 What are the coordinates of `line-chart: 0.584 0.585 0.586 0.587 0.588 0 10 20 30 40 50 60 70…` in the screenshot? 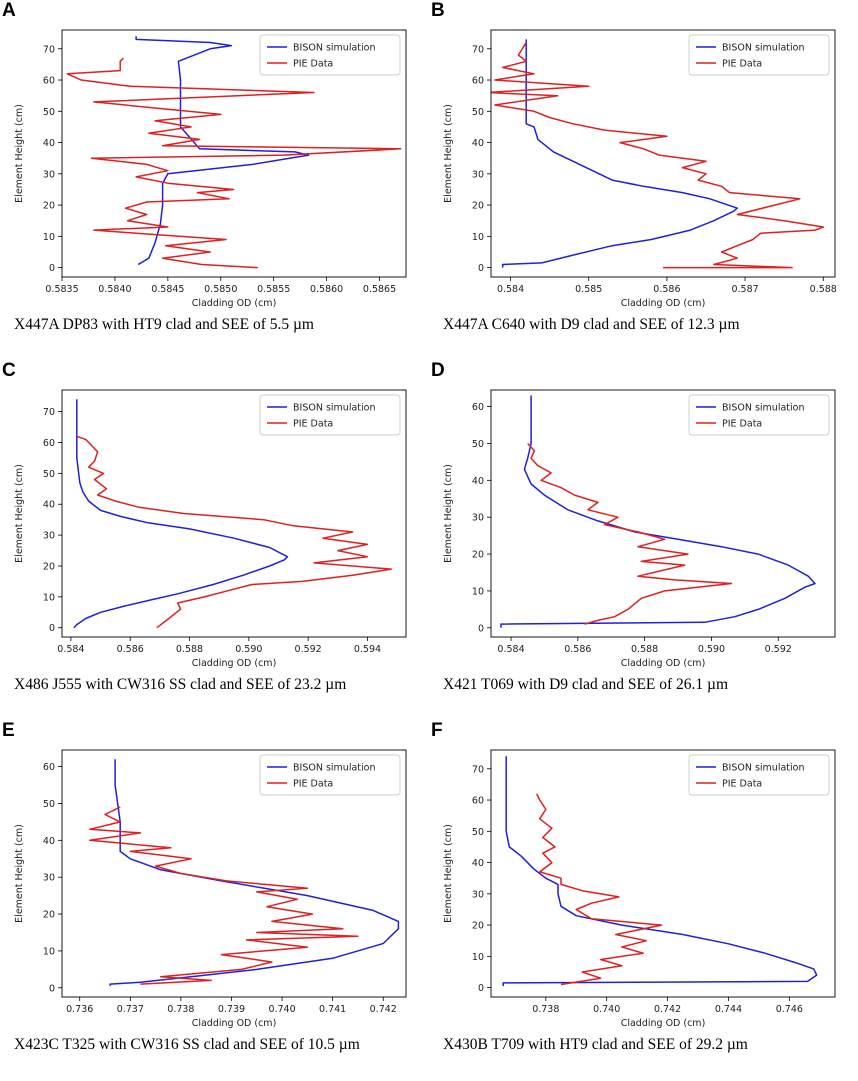 It's located at (640, 169).